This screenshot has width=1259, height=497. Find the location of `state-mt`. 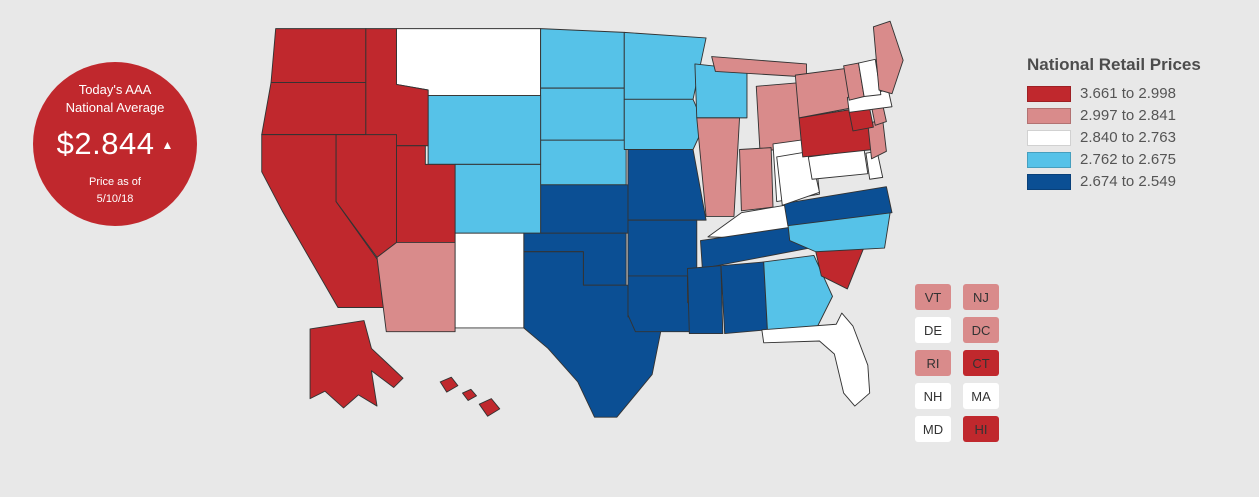

state-mt is located at coordinates (469, 62).